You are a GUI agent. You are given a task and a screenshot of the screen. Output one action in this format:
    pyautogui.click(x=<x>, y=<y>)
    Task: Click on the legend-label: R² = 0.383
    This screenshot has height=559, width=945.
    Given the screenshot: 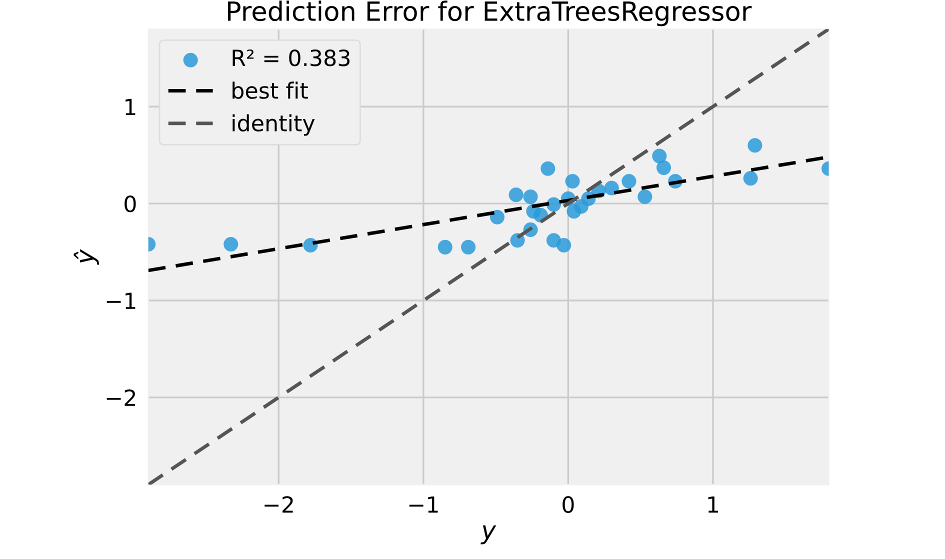 What is the action you would take?
    pyautogui.click(x=291, y=57)
    